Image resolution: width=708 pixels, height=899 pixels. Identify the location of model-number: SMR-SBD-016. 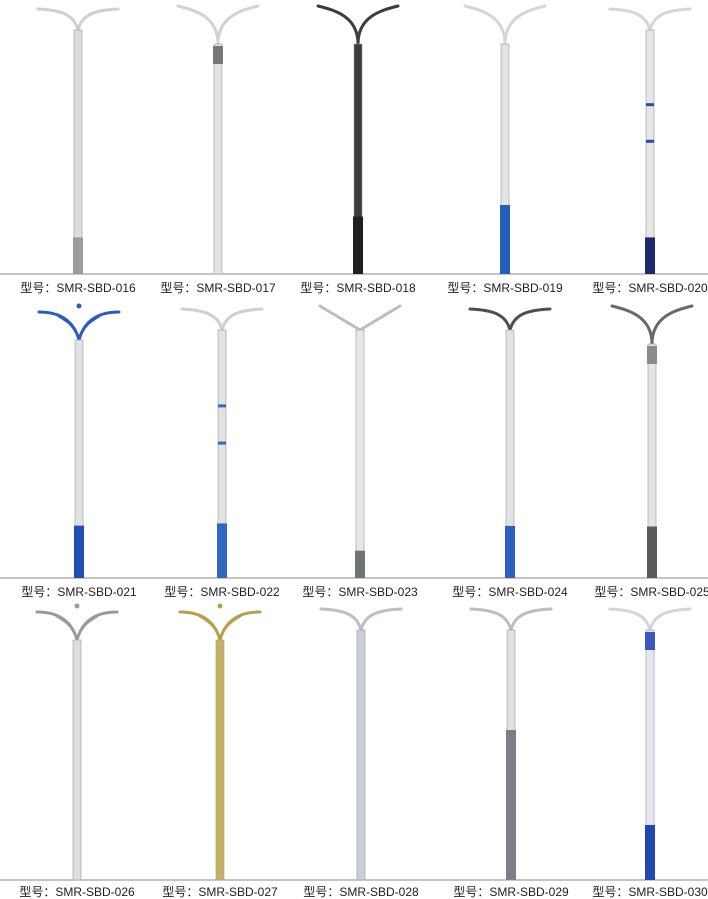
(96, 288).